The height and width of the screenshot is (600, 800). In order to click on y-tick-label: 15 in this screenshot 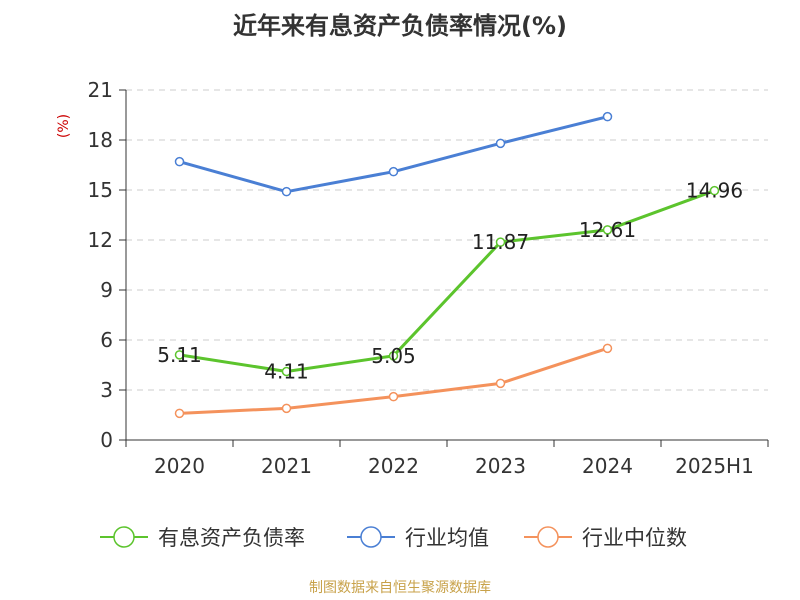, I will do `click(100, 190)`.